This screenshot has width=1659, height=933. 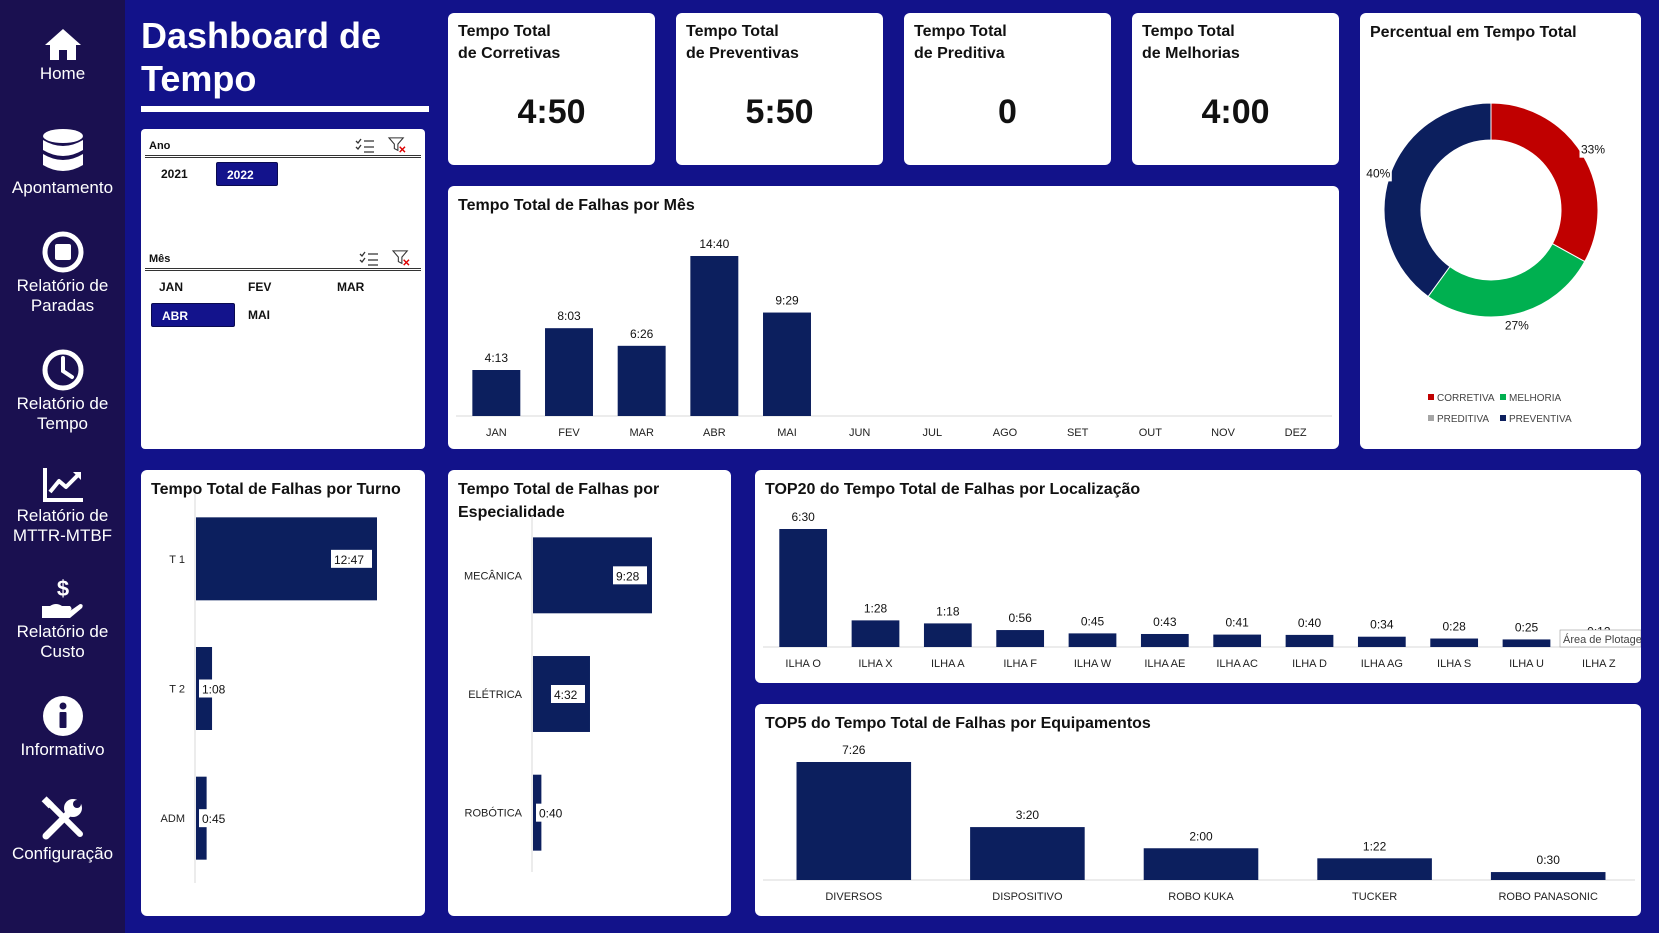 I want to click on x-tick-label: TUCKER, so click(x=1374, y=897).